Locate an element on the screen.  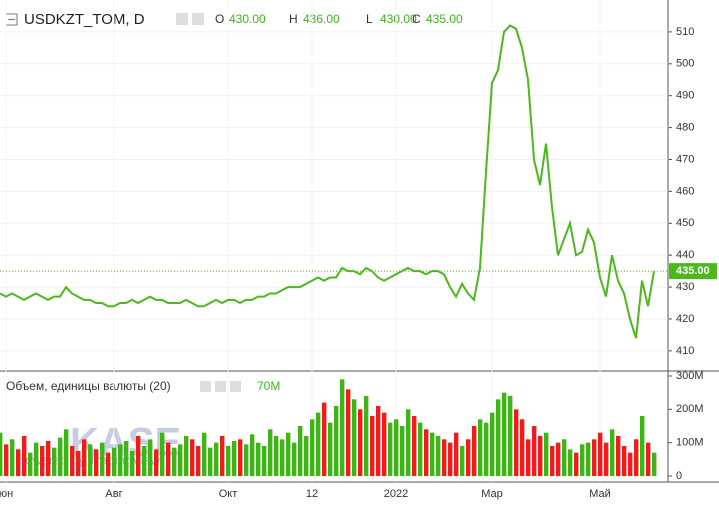
x-tick-label: Май is located at coordinates (600, 494).